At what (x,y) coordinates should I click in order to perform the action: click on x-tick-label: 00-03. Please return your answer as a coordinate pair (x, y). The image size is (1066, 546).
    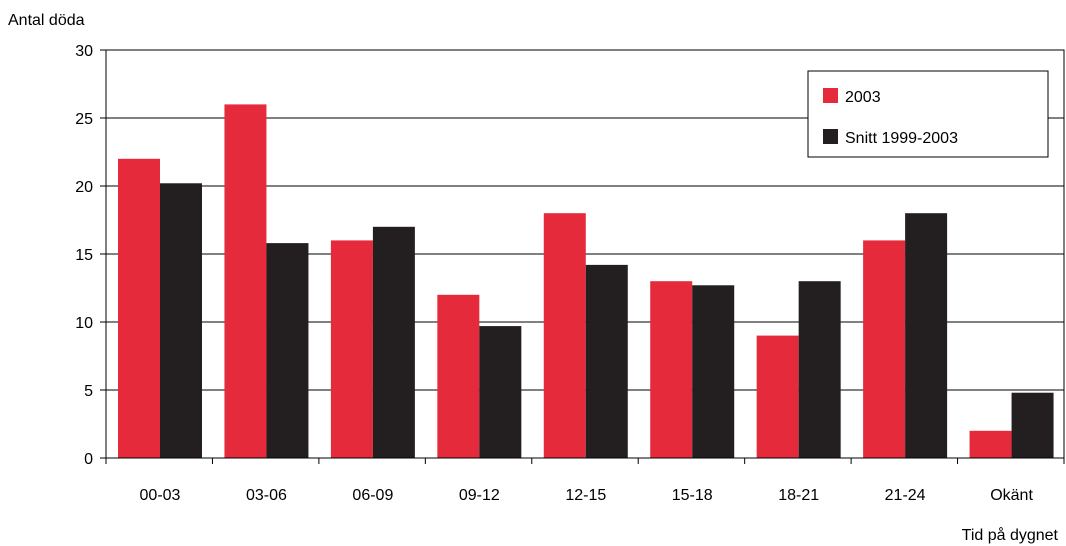
    Looking at the image, I should click on (160, 495).